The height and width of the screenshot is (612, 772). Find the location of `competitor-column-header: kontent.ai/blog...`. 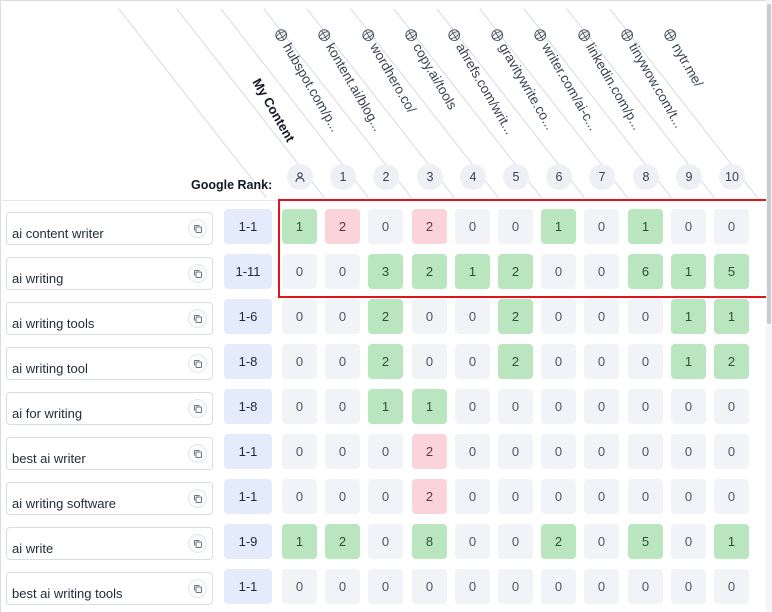

competitor-column-header: kontent.ai/blog... is located at coordinates (350, 80).